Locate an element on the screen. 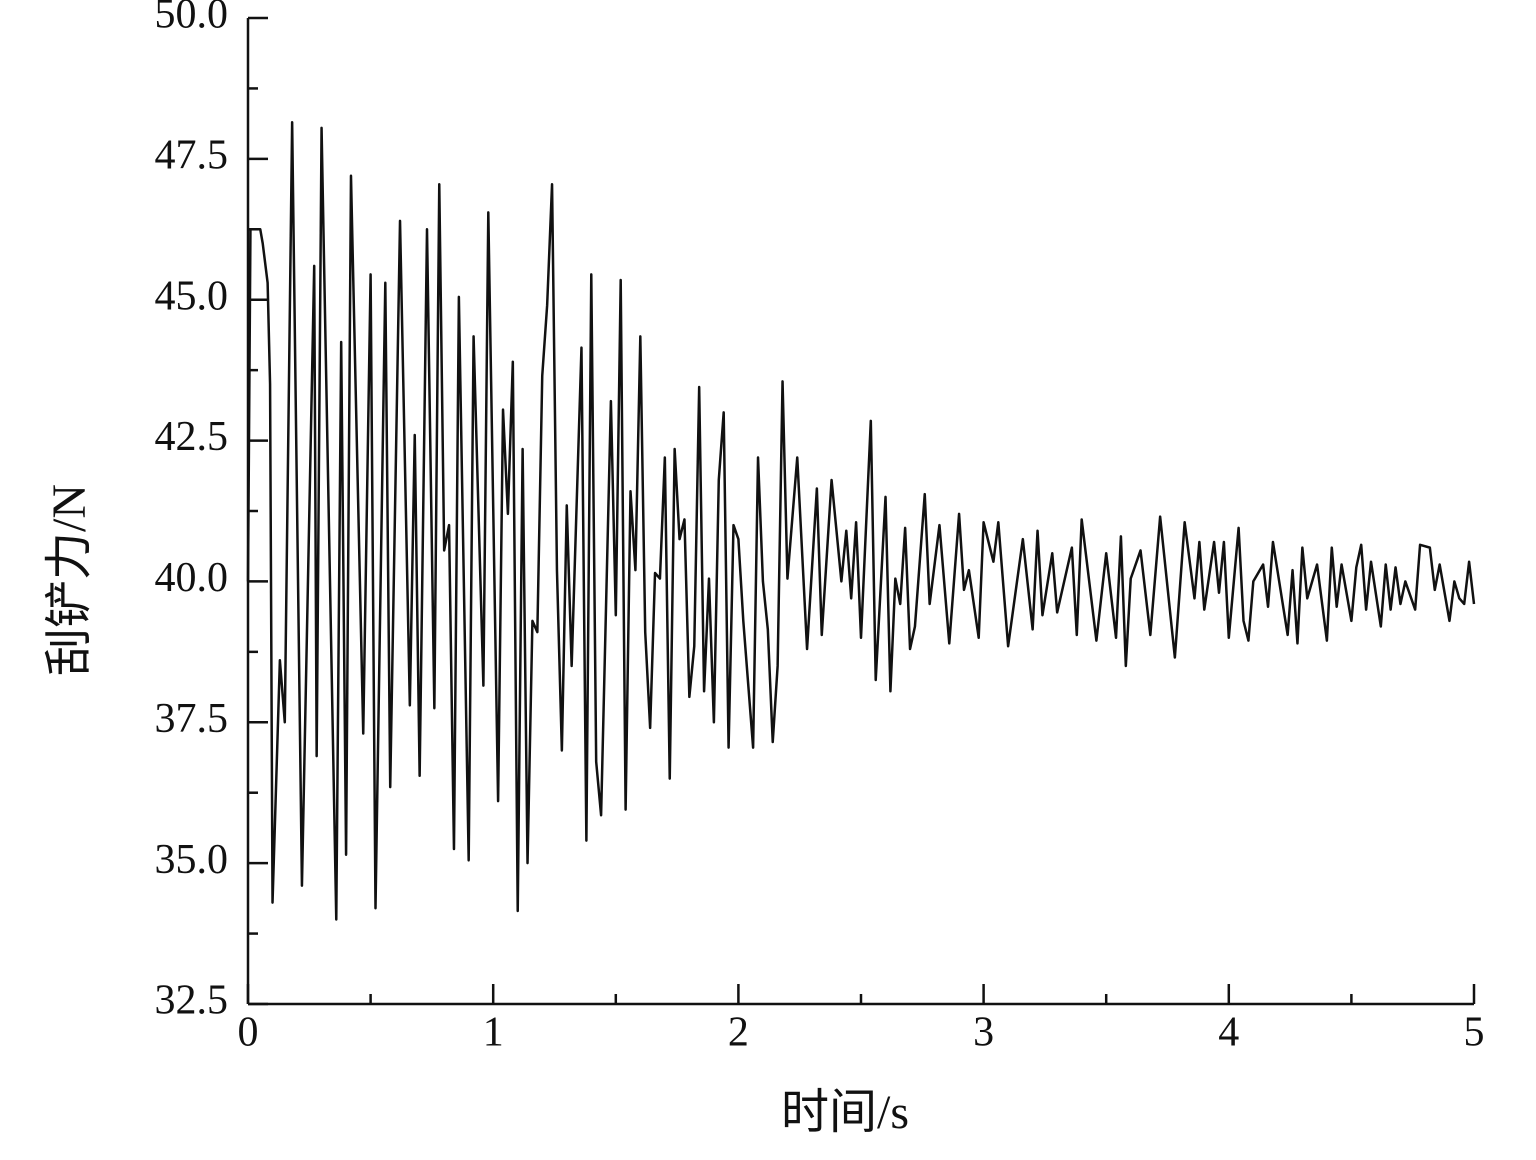  y-axis-title: 刮铲力/N is located at coordinates (69, 580).